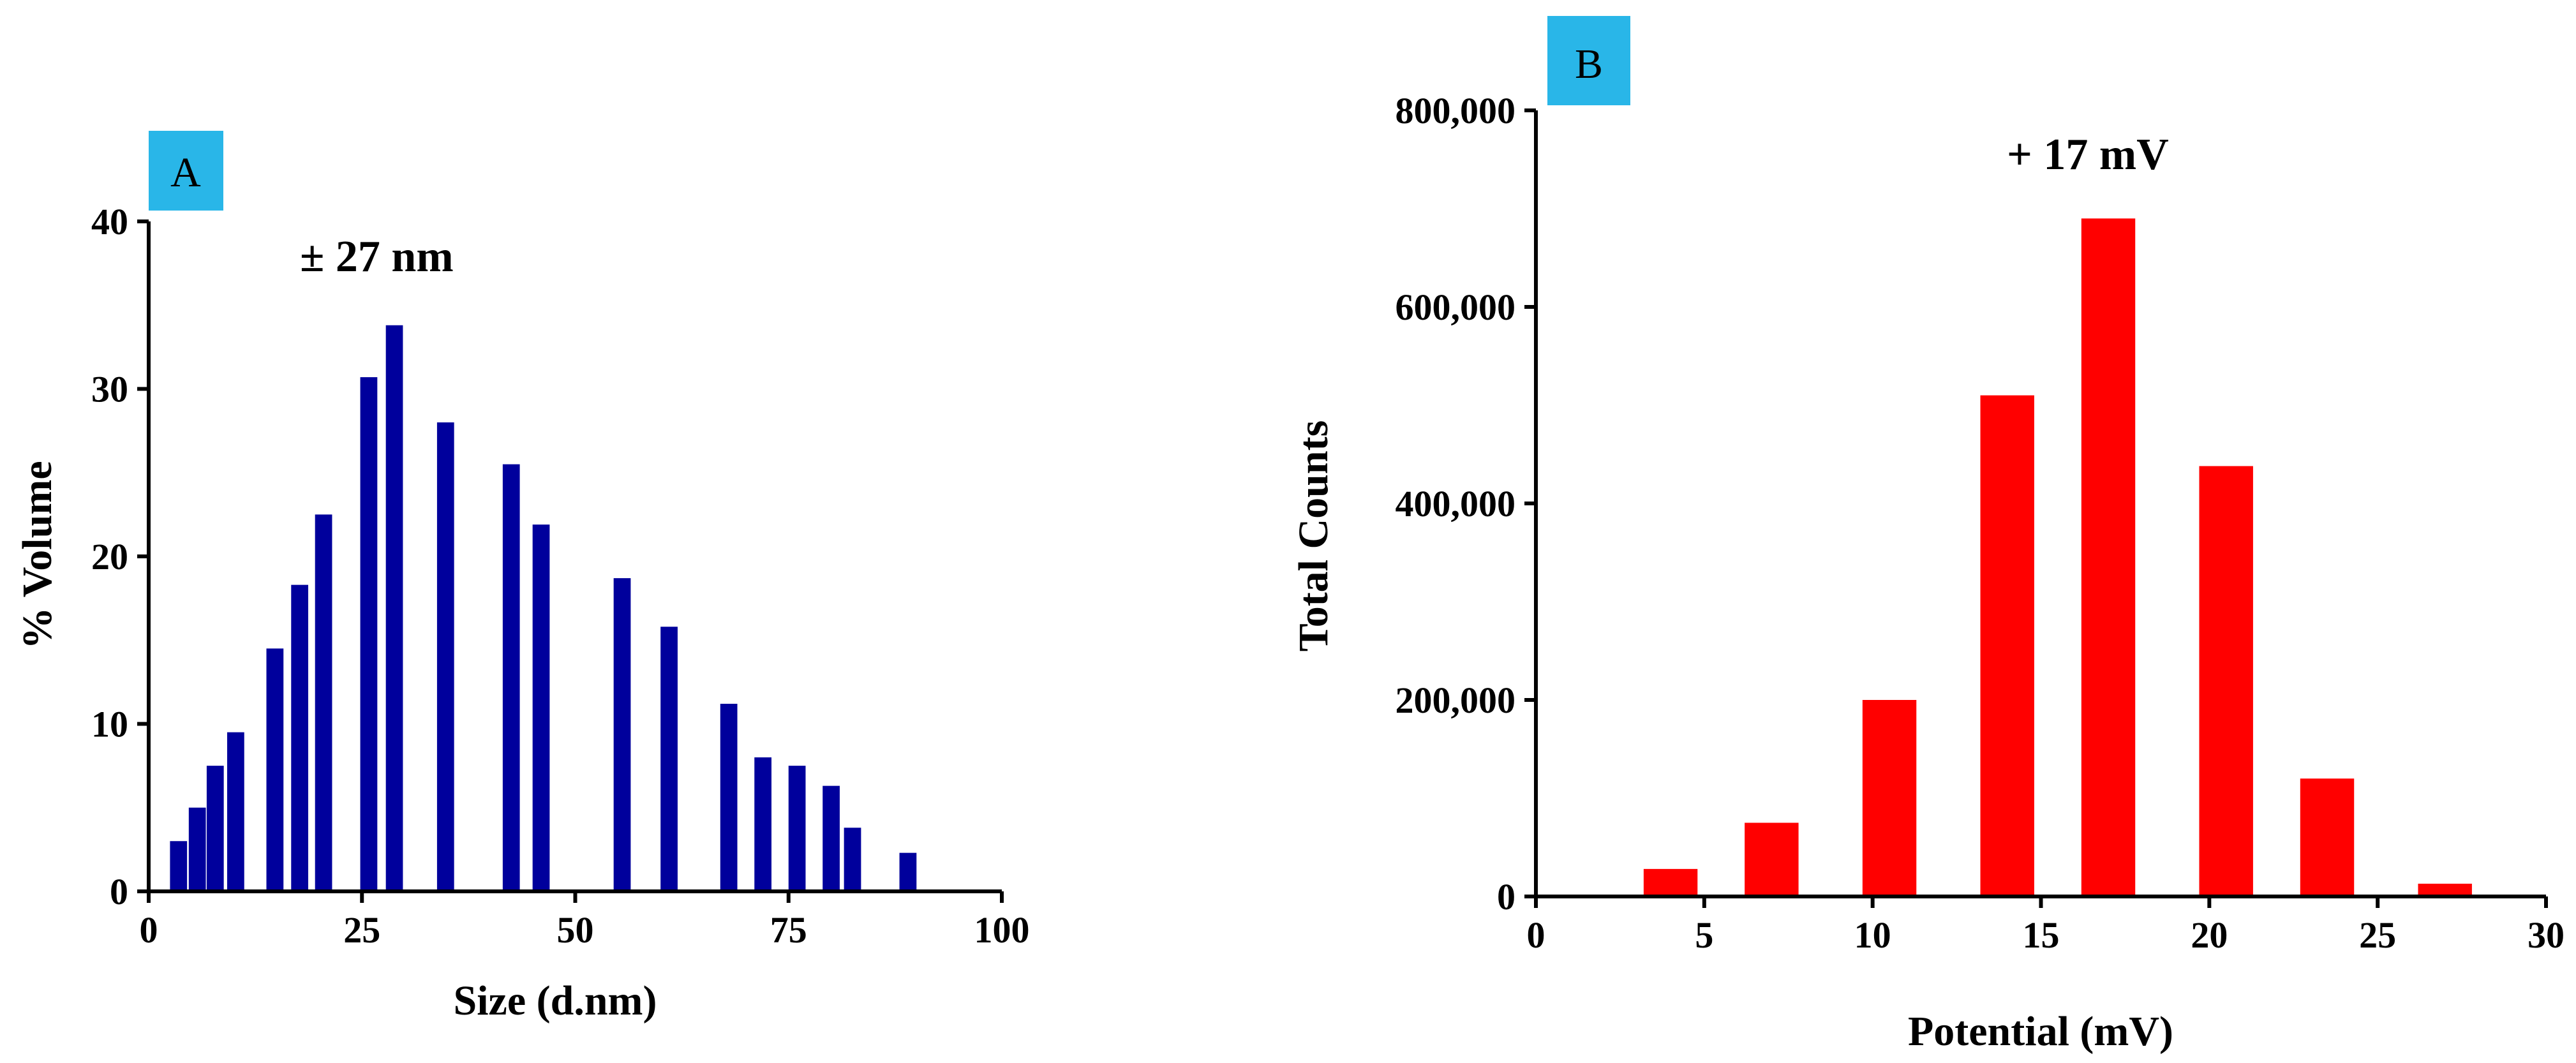  I want to click on panel-a-y-tick-label: 40, so click(109, 222).